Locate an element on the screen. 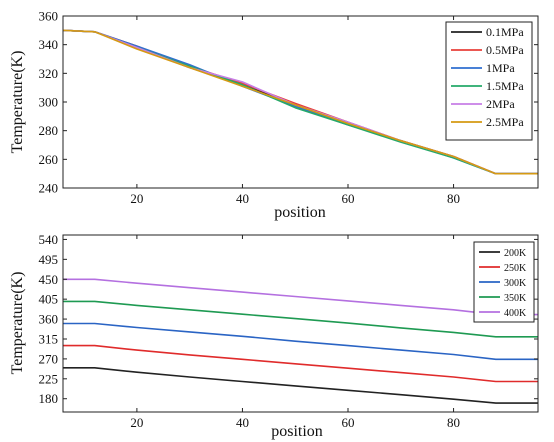  y-tick-label: 225 is located at coordinates (49, 378).